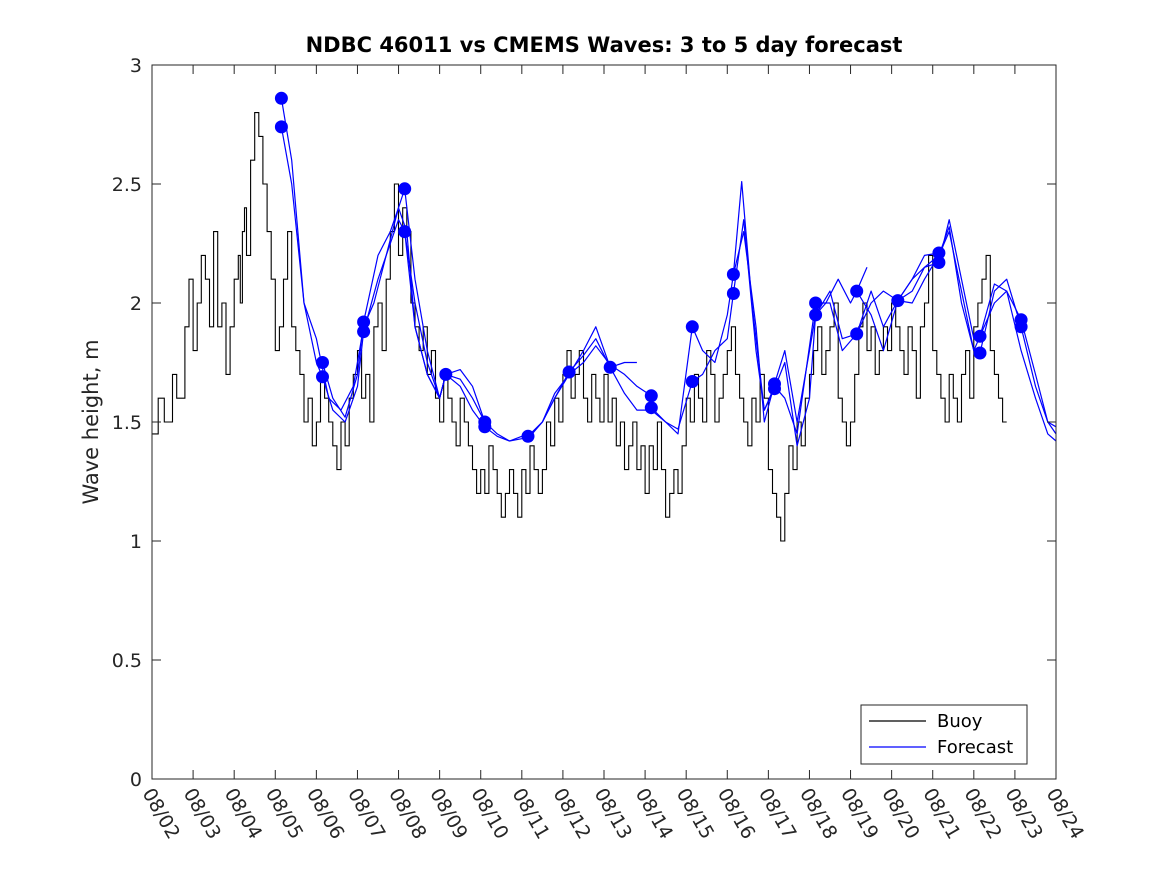  I want to click on y-tick-label: 3, so click(136, 66).